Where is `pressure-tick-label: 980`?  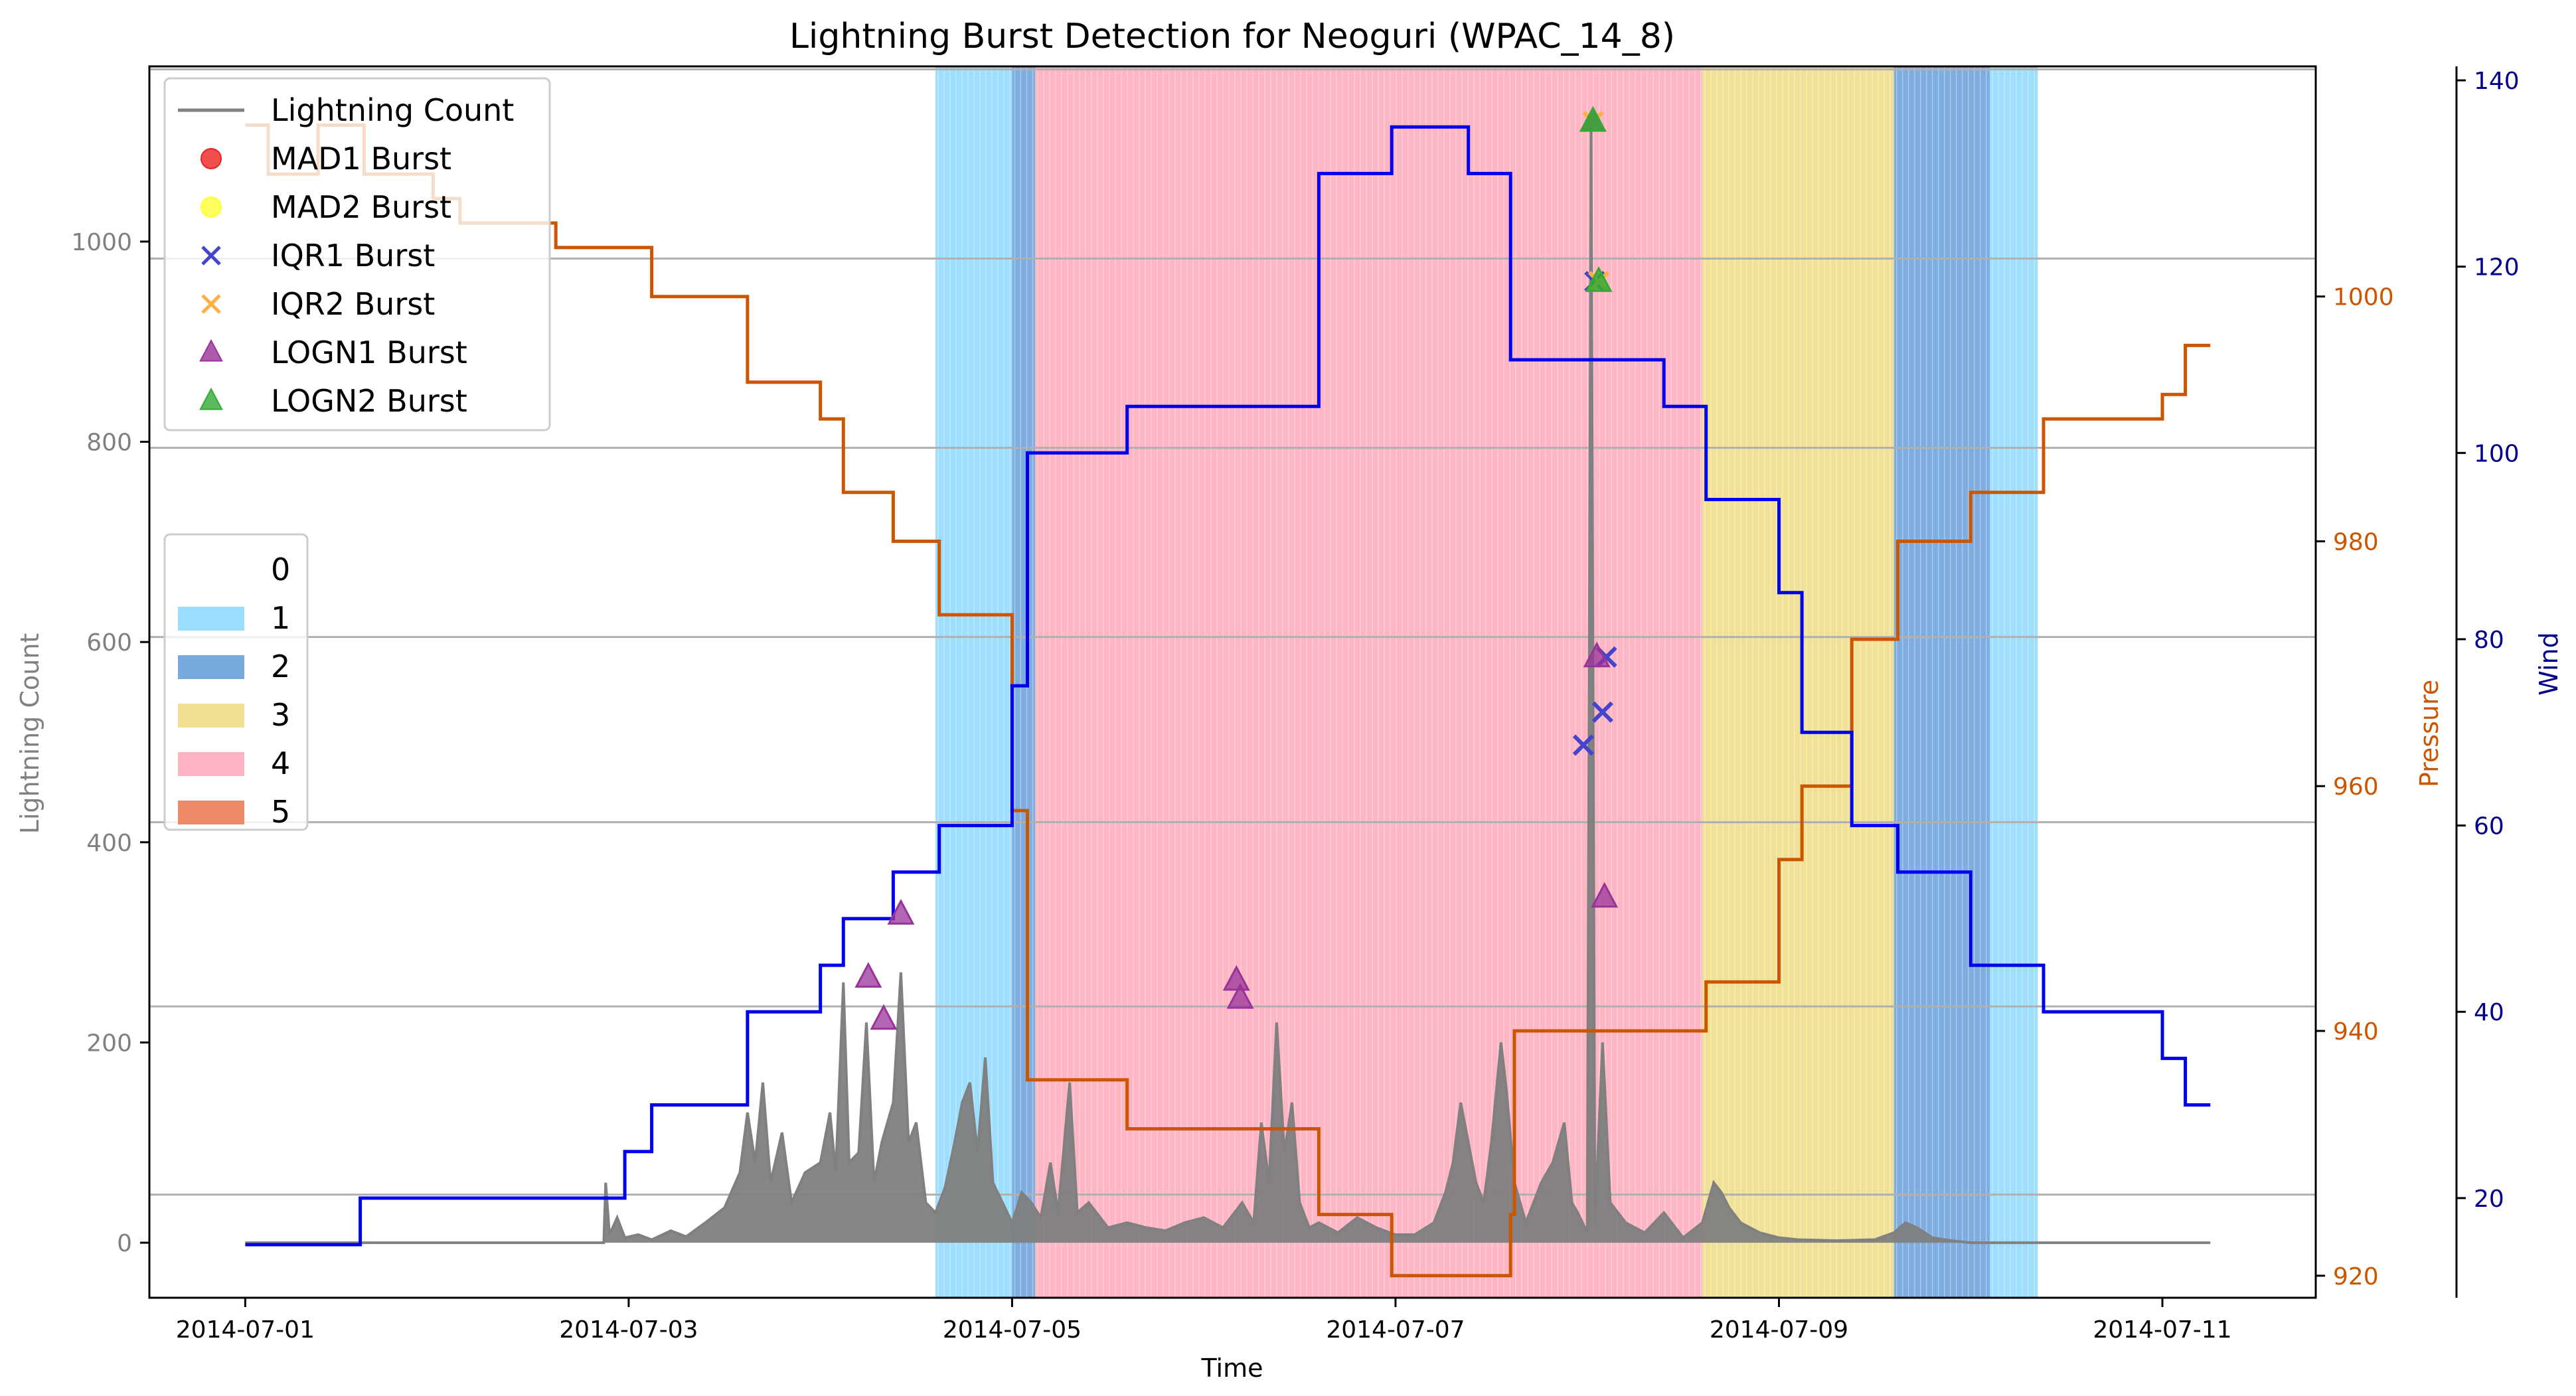 pressure-tick-label: 980 is located at coordinates (2356, 542).